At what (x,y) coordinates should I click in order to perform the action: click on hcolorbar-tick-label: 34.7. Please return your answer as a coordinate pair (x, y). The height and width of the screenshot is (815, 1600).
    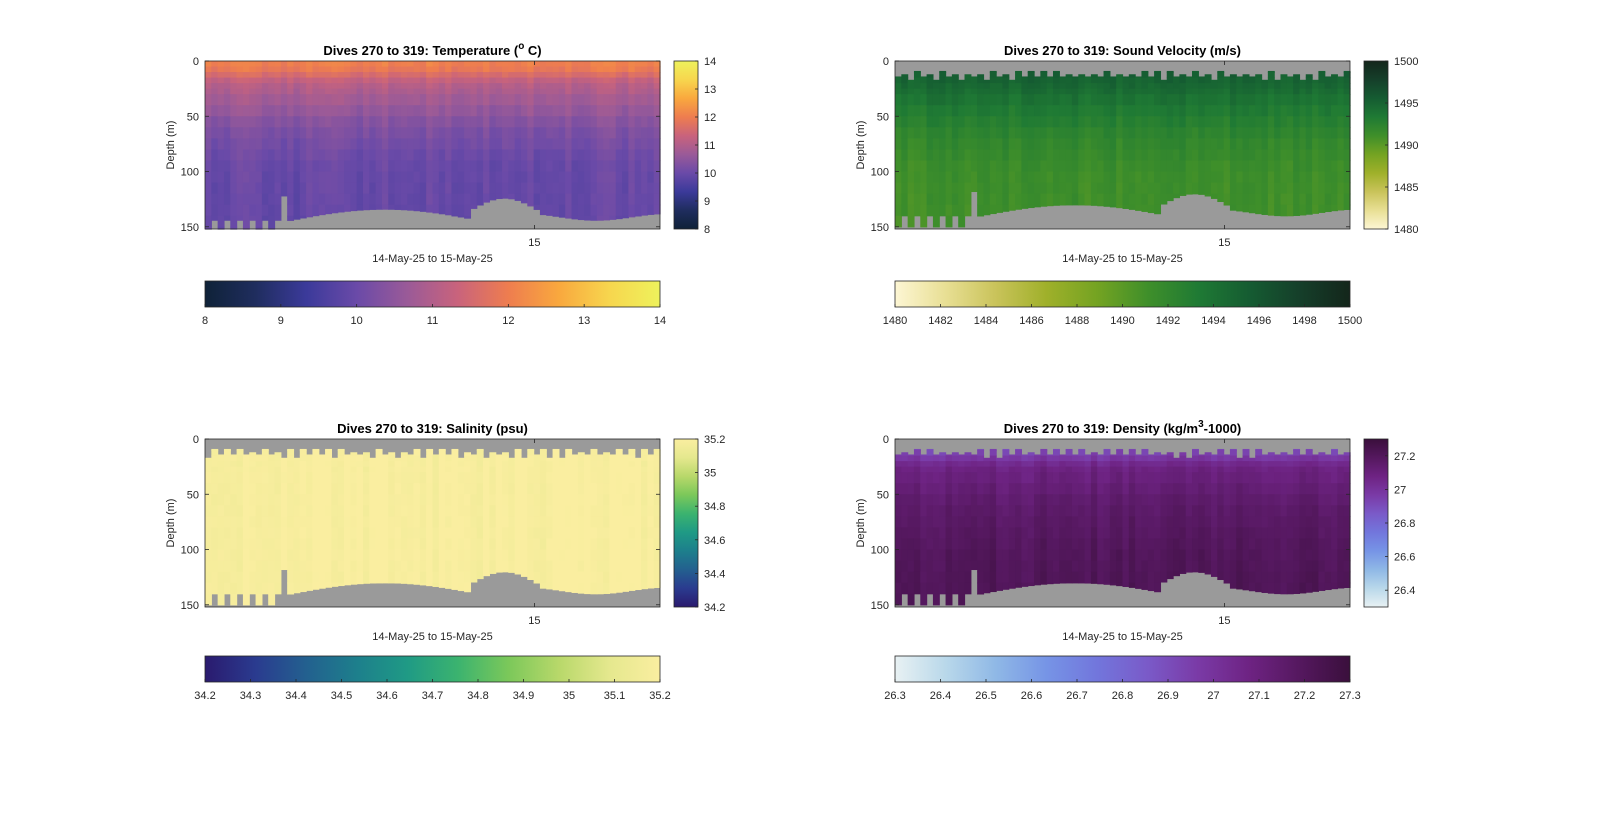
    Looking at the image, I should click on (432, 696).